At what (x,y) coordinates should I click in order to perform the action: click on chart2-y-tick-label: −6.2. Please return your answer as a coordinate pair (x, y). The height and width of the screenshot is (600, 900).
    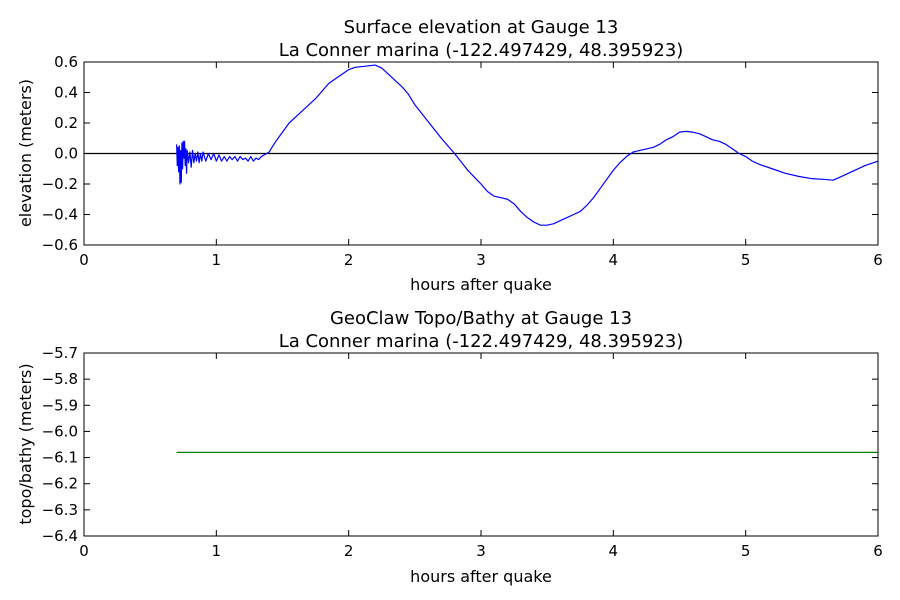
    Looking at the image, I should click on (60, 484).